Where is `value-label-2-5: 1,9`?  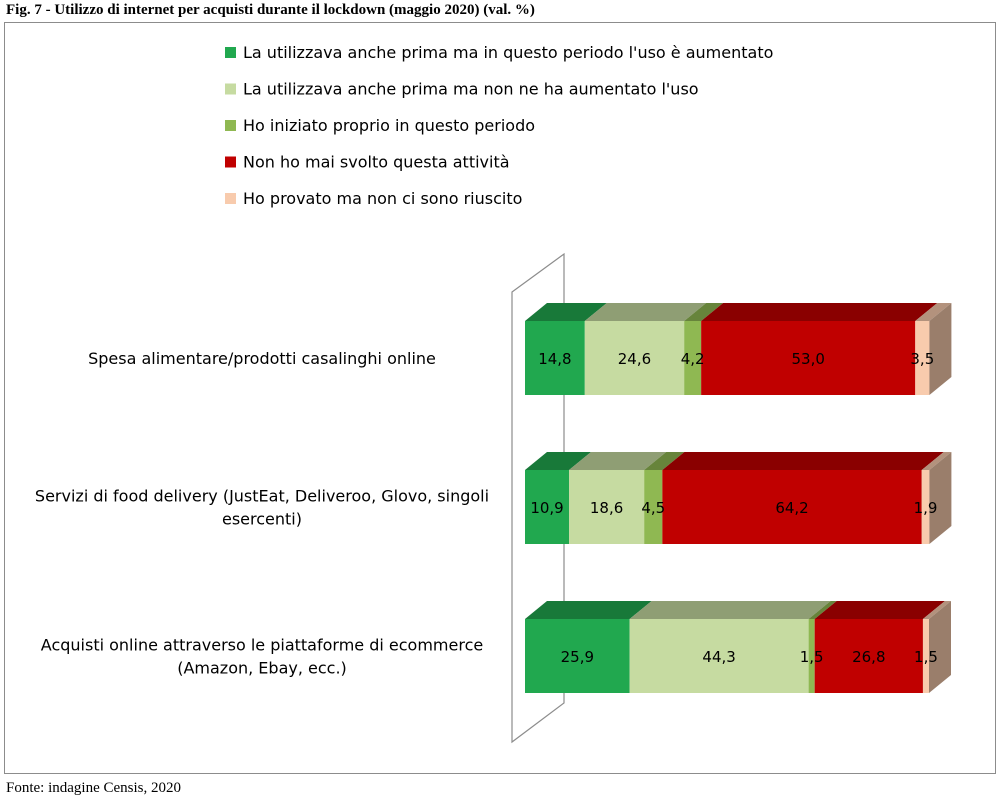 value-label-2-5: 1,9 is located at coordinates (926, 508).